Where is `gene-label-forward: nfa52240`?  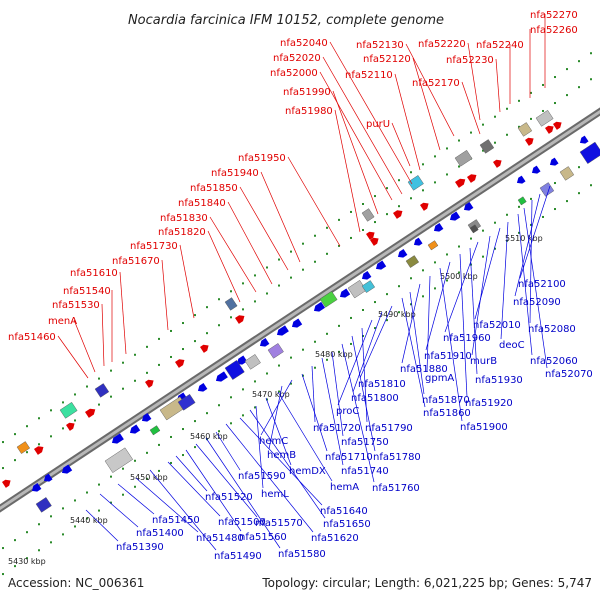
gene-label-forward: nfa52240 is located at coordinates (500, 45).